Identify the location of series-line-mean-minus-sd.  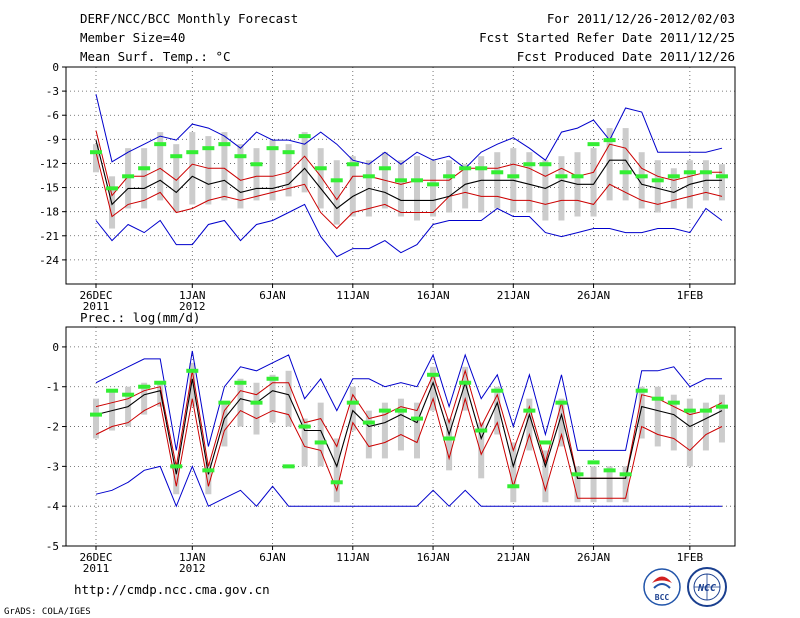
(409, 191).